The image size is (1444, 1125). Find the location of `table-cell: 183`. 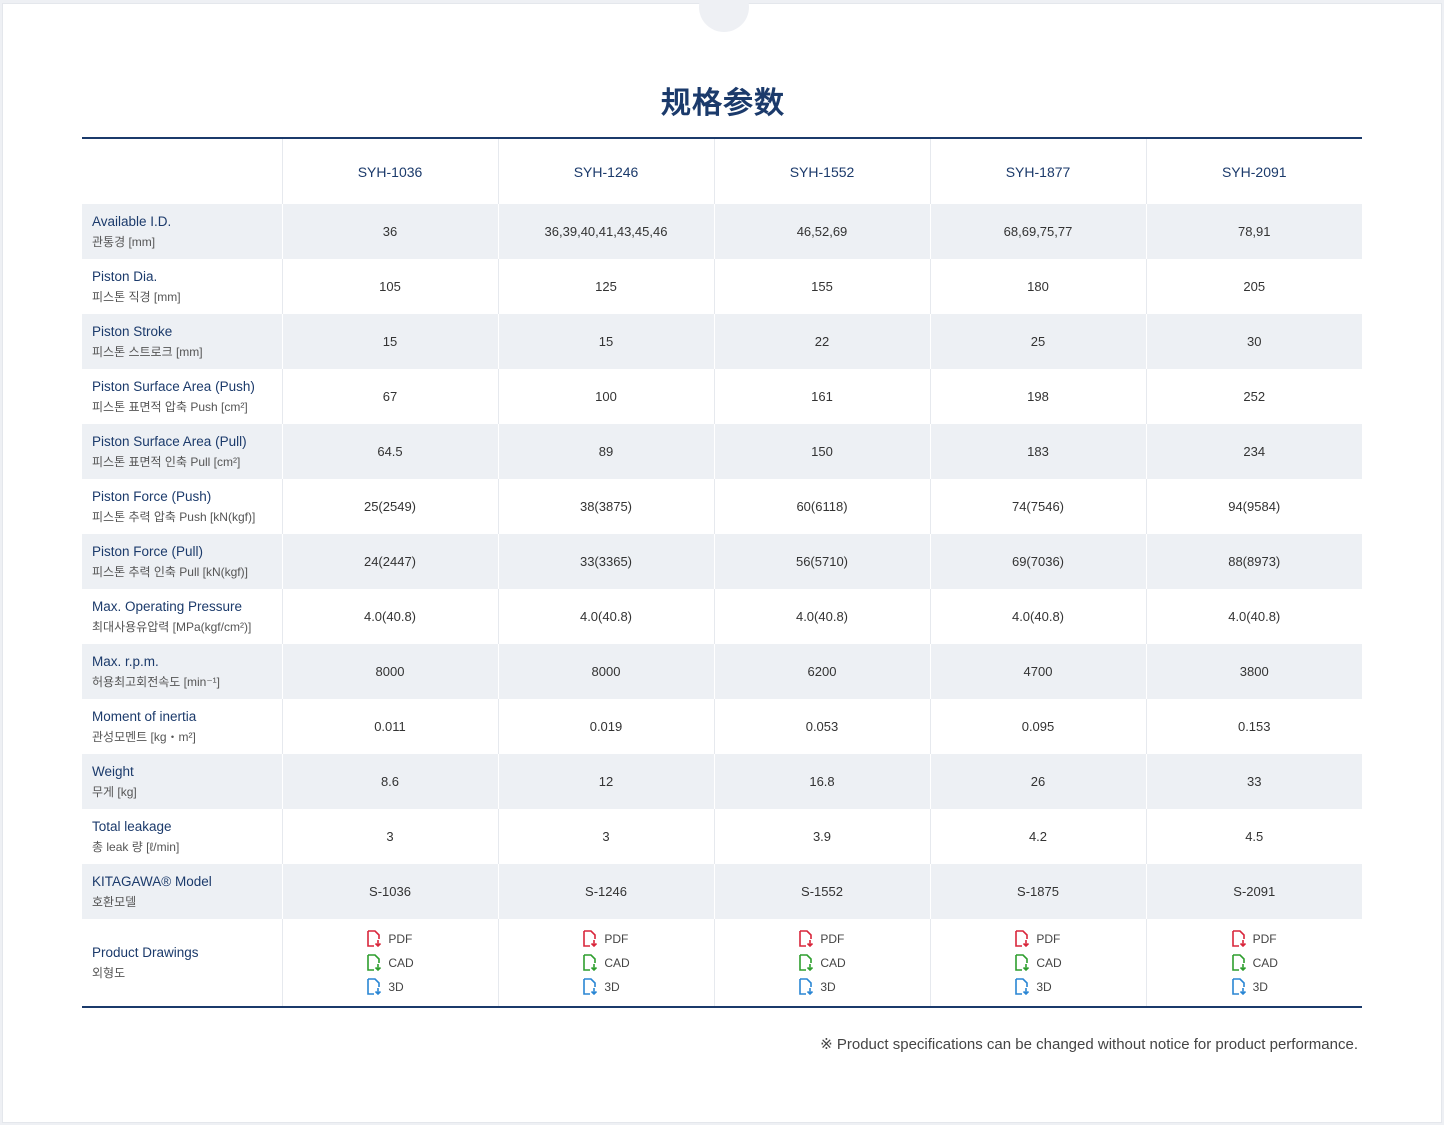

table-cell: 183 is located at coordinates (1037, 451).